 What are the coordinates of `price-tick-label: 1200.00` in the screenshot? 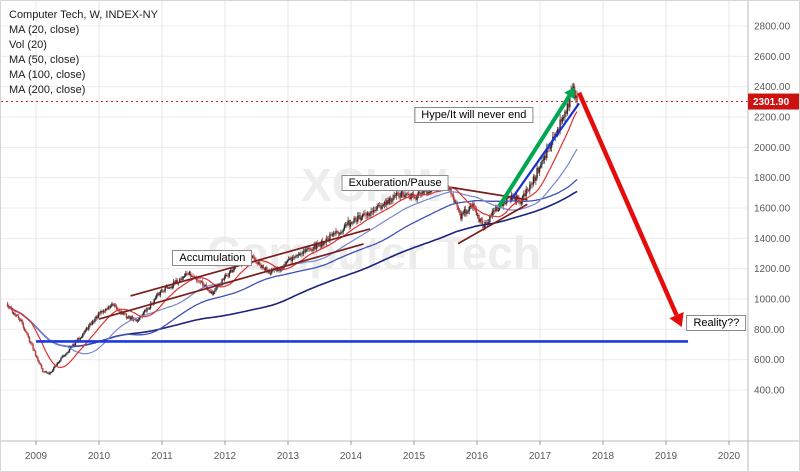 It's located at (772, 269).